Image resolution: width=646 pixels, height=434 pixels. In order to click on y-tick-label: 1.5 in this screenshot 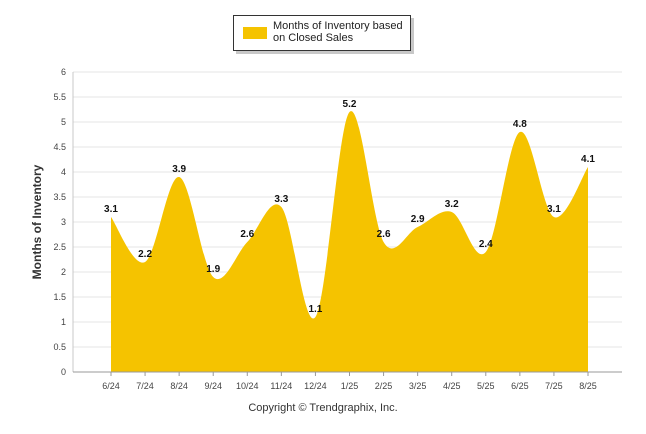, I will do `click(59, 297)`.